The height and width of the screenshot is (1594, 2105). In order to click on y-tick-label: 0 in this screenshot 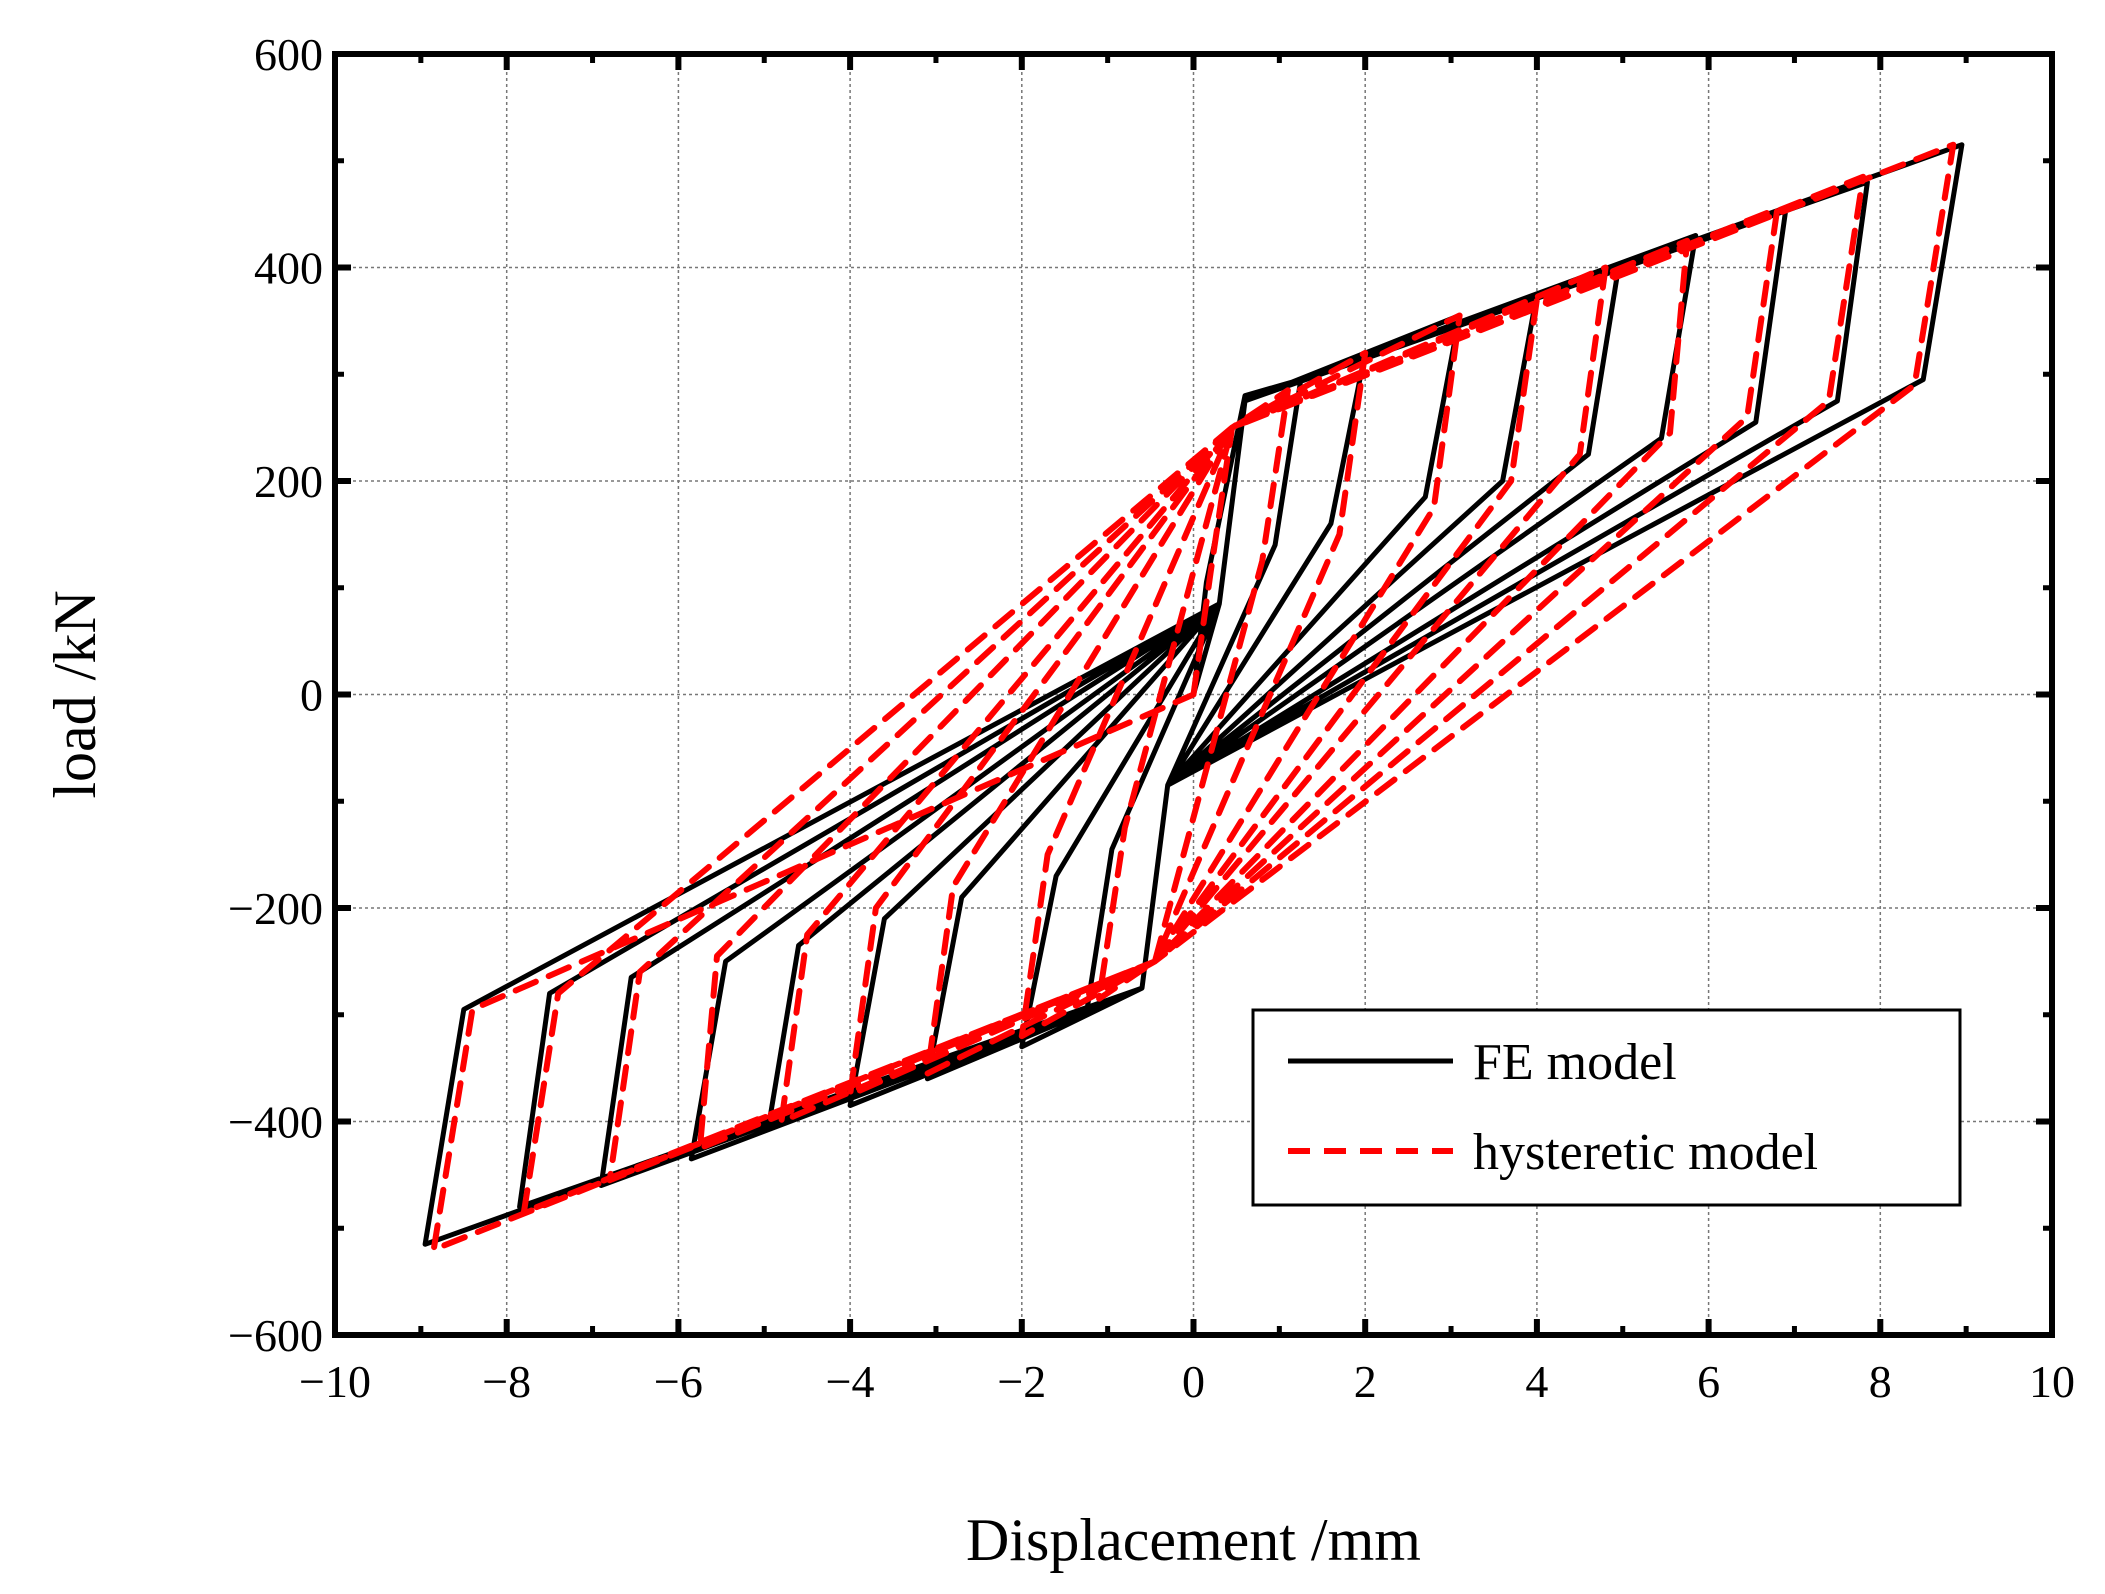, I will do `click(311, 695)`.